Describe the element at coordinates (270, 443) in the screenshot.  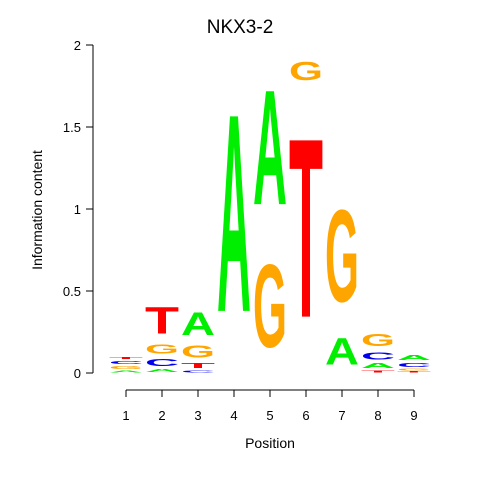
I see `x-axis-label: Position` at that location.